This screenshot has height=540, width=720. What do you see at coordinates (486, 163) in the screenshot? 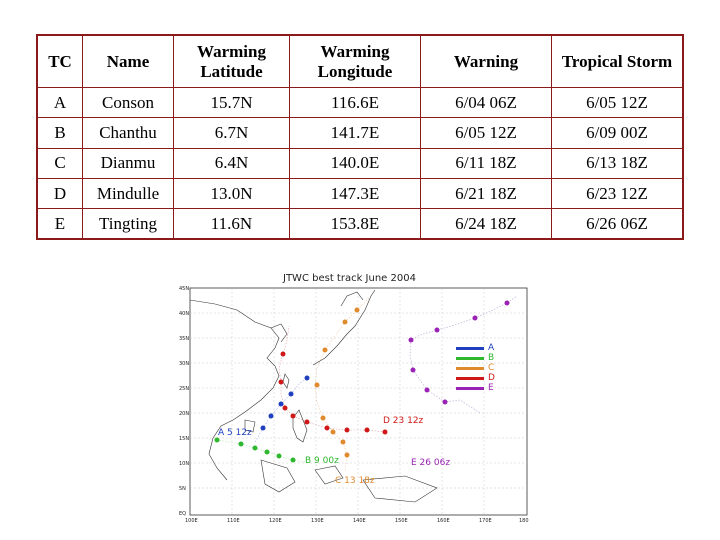
I see `cell-warning: 6/11 18Z` at bounding box center [486, 163].